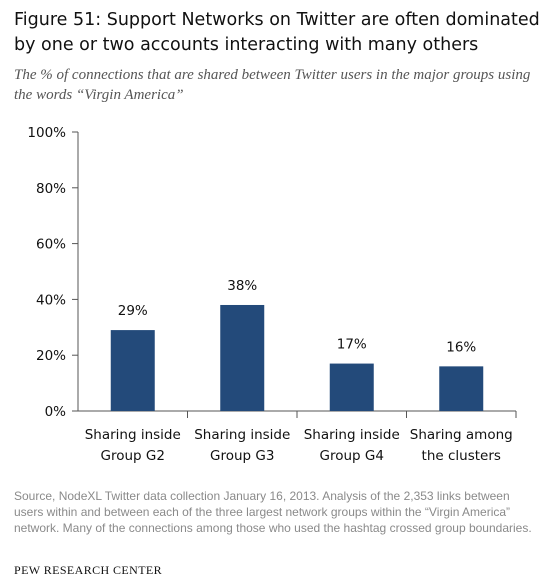  Describe the element at coordinates (242, 456) in the screenshot. I see `category-label: Group G3` at that location.